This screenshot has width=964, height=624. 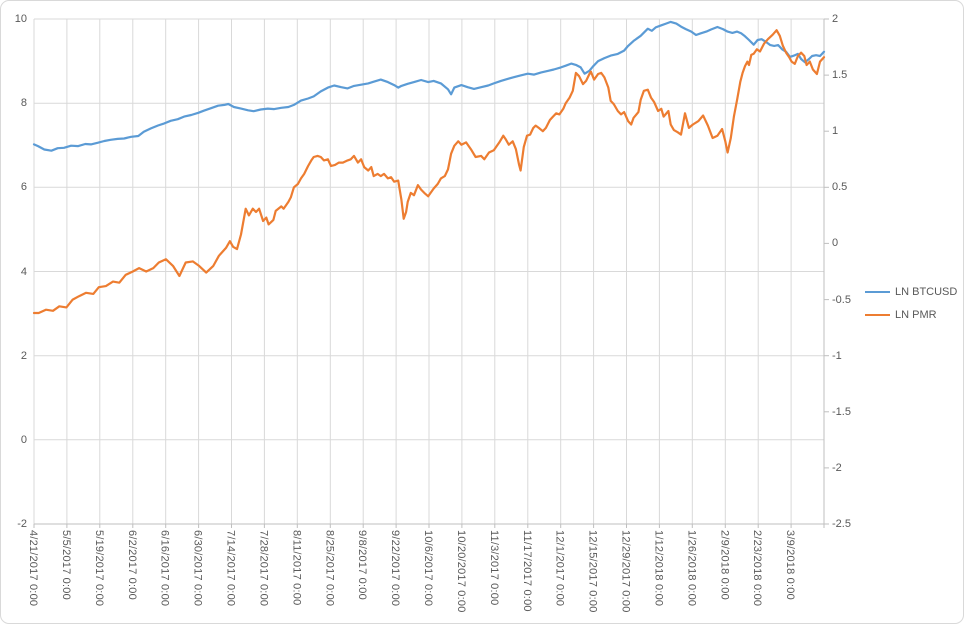 I want to click on y-axis-left-tick-label: -2, so click(x=22, y=524).